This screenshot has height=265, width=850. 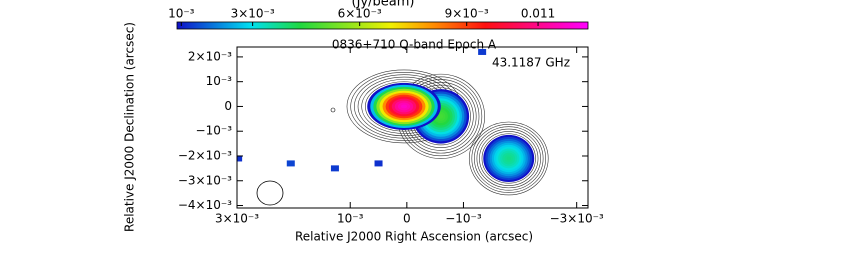 I want to click on x-tick-label: 0, so click(x=407, y=219).